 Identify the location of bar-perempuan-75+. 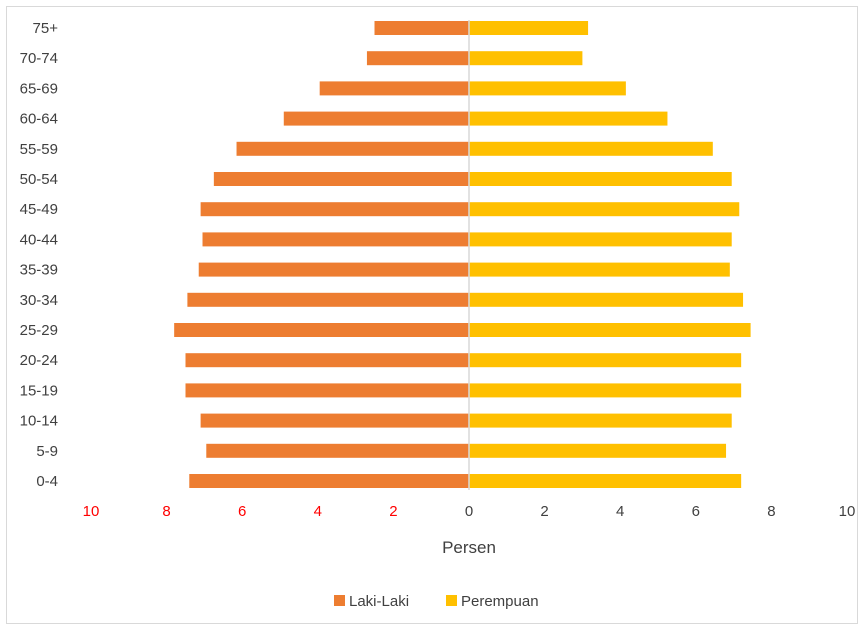
(529, 28).